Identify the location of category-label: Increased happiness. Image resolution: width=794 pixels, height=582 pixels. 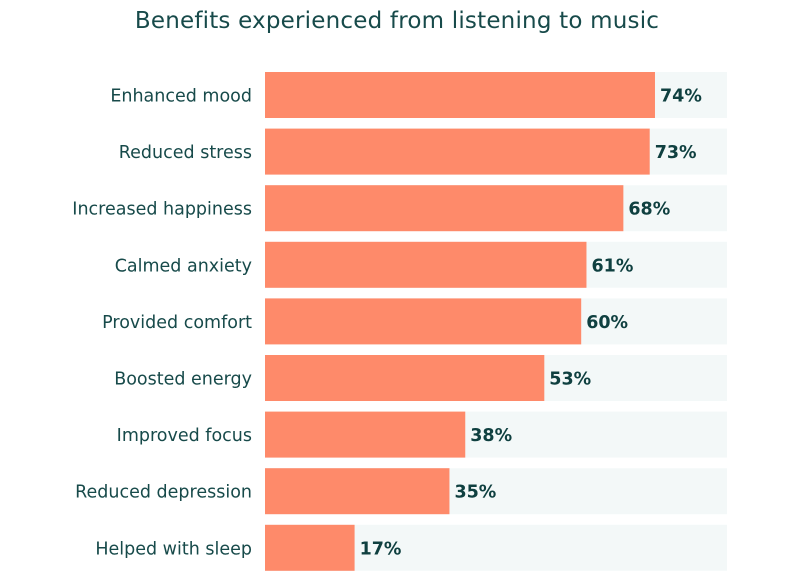
(162, 210).